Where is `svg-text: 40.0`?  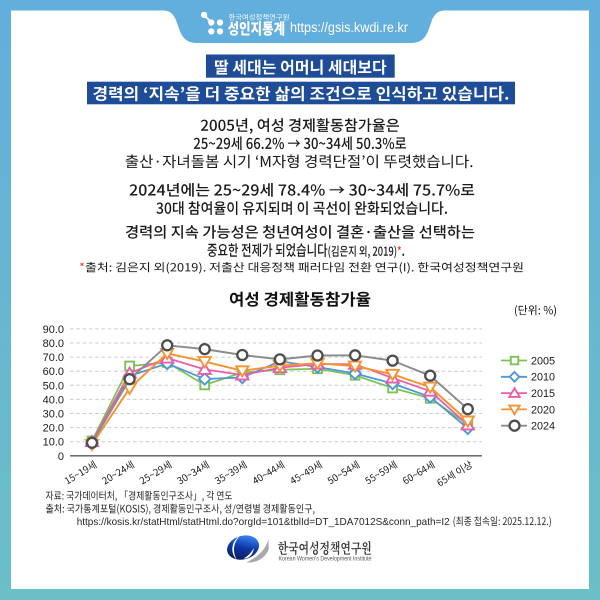
svg-text: 40.0 is located at coordinates (53, 400).